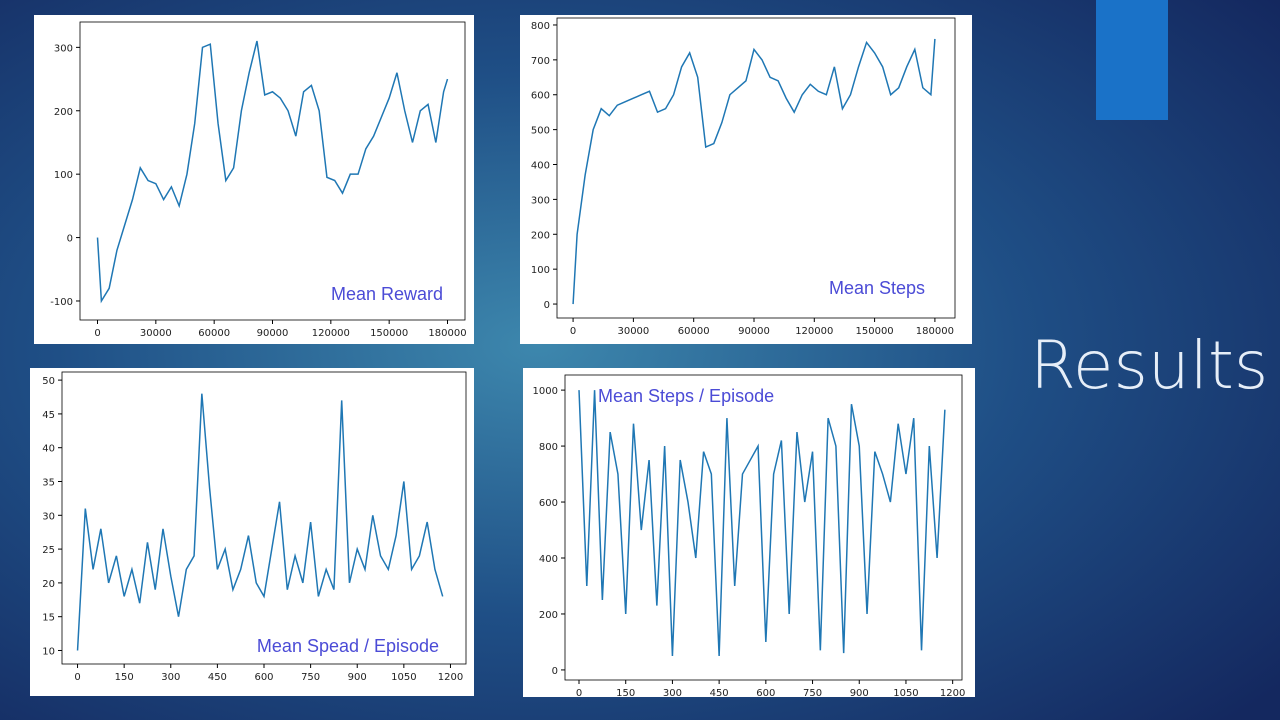  What do you see at coordinates (387, 294) in the screenshot?
I see `chart-annotation: Mean Reward` at bounding box center [387, 294].